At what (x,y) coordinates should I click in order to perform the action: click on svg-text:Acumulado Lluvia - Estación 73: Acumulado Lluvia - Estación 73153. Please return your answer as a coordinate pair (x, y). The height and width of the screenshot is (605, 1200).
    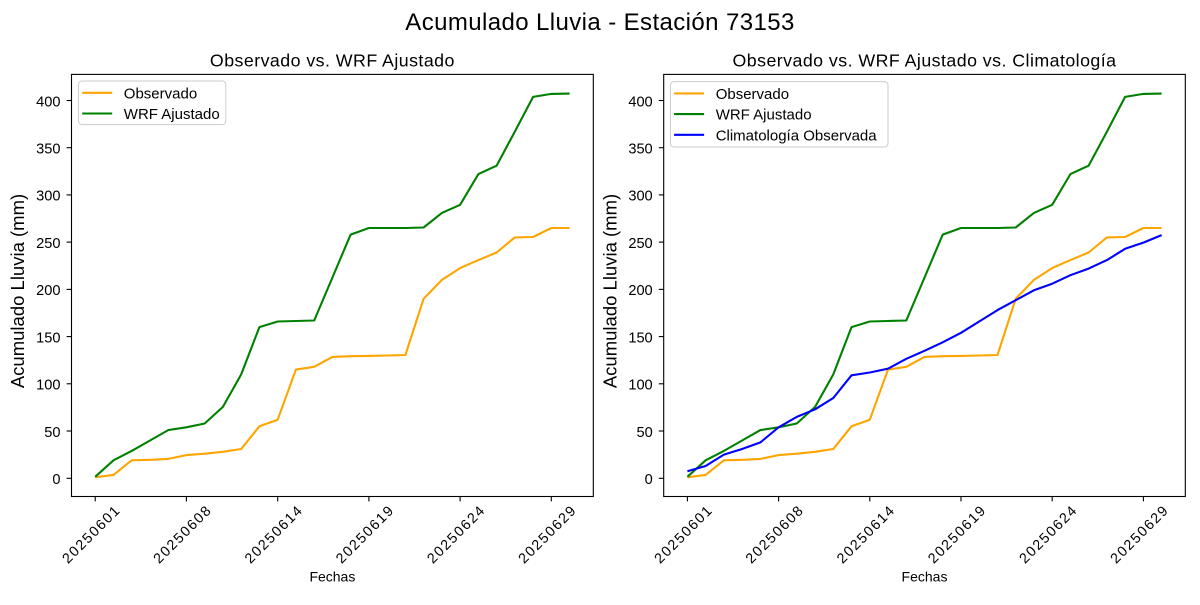
    Looking at the image, I should click on (599, 22).